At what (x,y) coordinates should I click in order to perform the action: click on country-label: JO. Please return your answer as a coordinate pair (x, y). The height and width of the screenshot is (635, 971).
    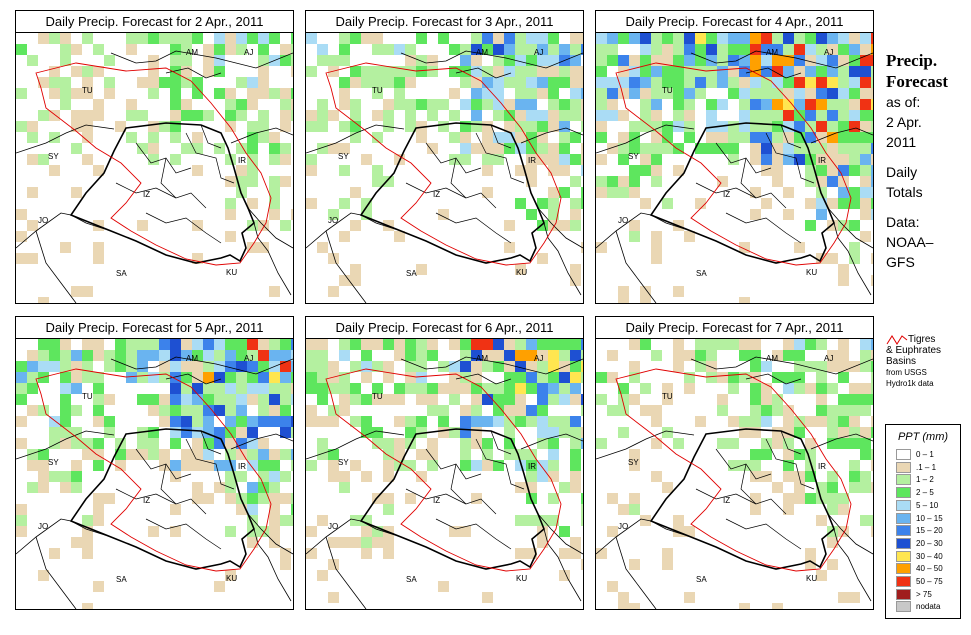
    Looking at the image, I should click on (623, 220).